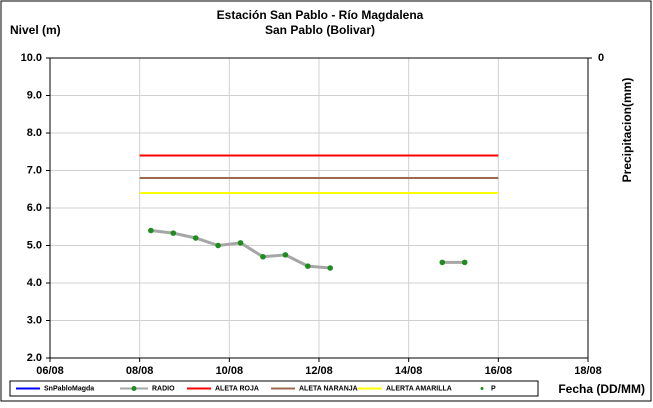 This screenshot has height=408, width=653. What do you see at coordinates (320, 30) in the screenshot?
I see `chart-subtitle: San Pablo (Bolivar)` at bounding box center [320, 30].